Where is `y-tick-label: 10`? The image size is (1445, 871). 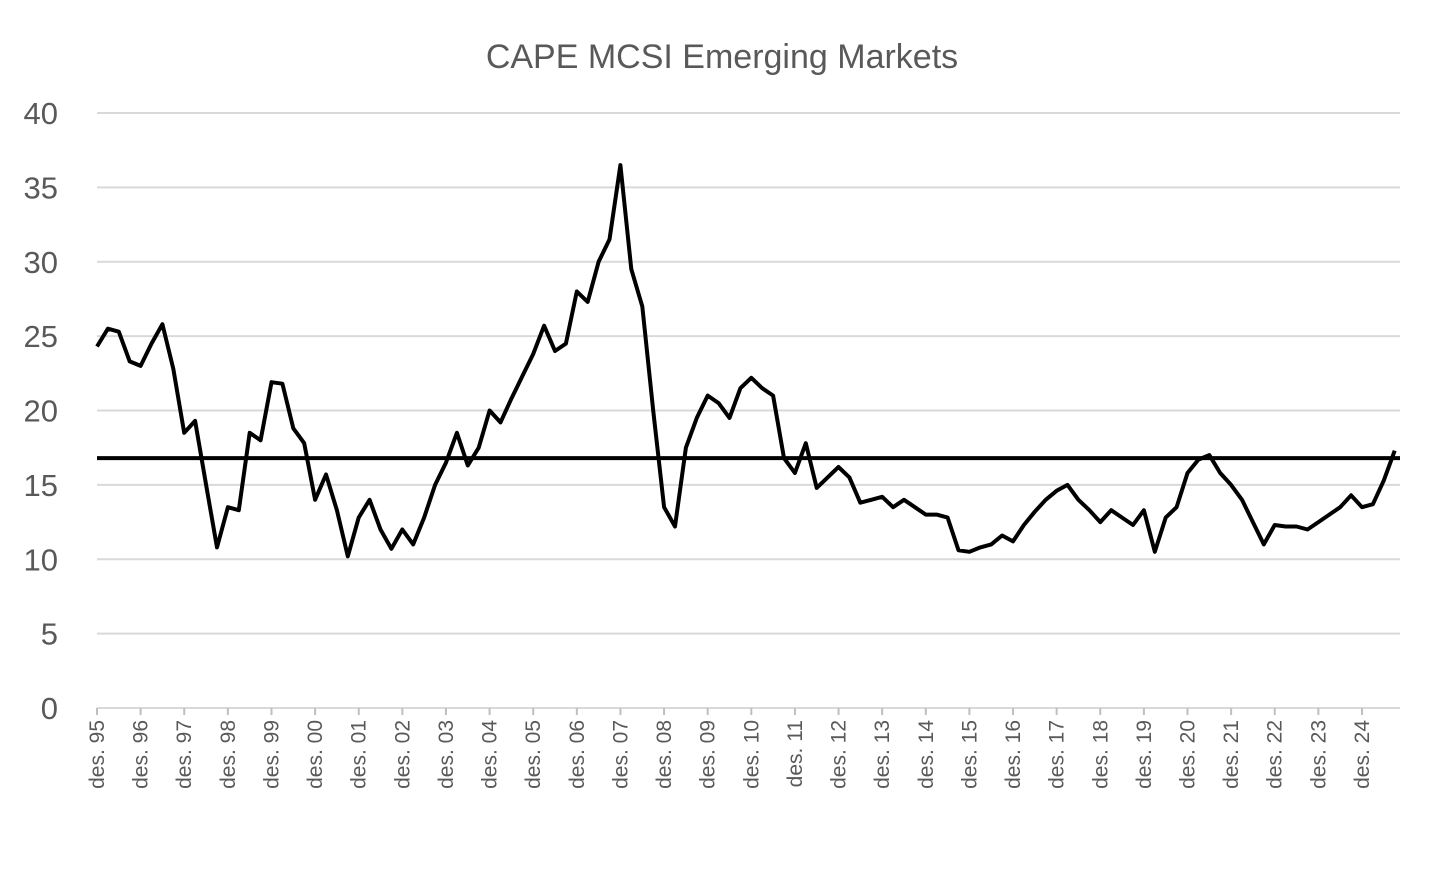 y-tick-label: 10 is located at coordinates (41, 559).